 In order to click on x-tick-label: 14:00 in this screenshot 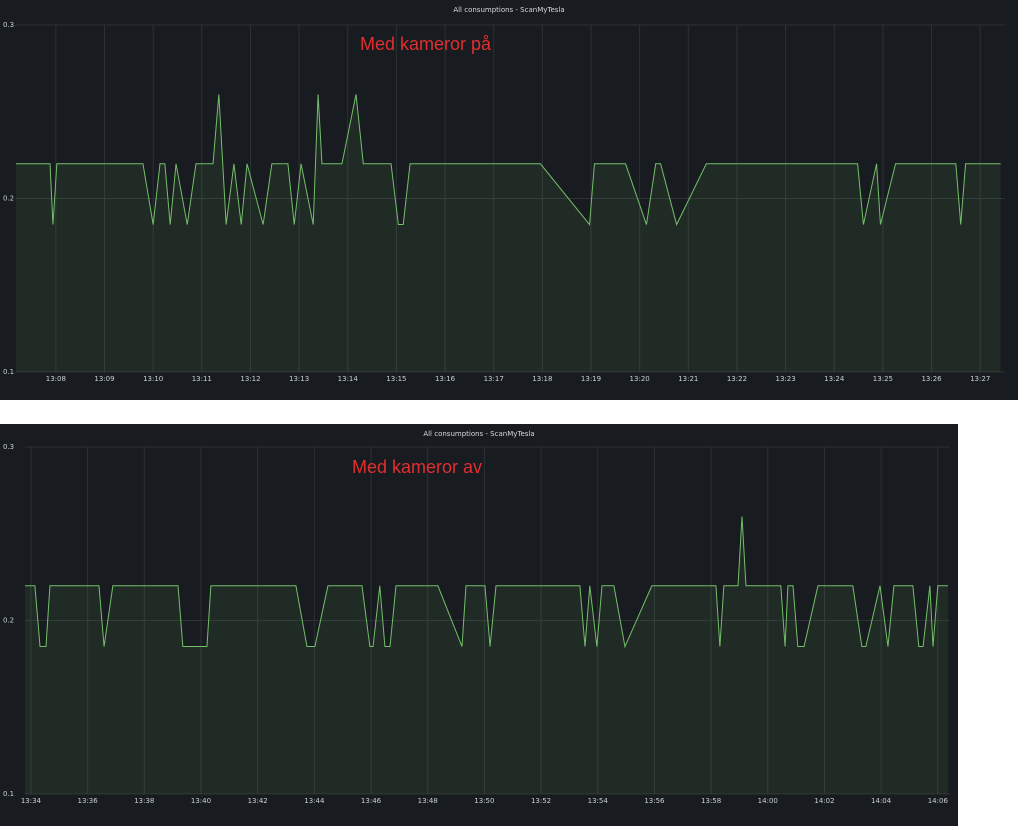, I will do `click(768, 801)`.